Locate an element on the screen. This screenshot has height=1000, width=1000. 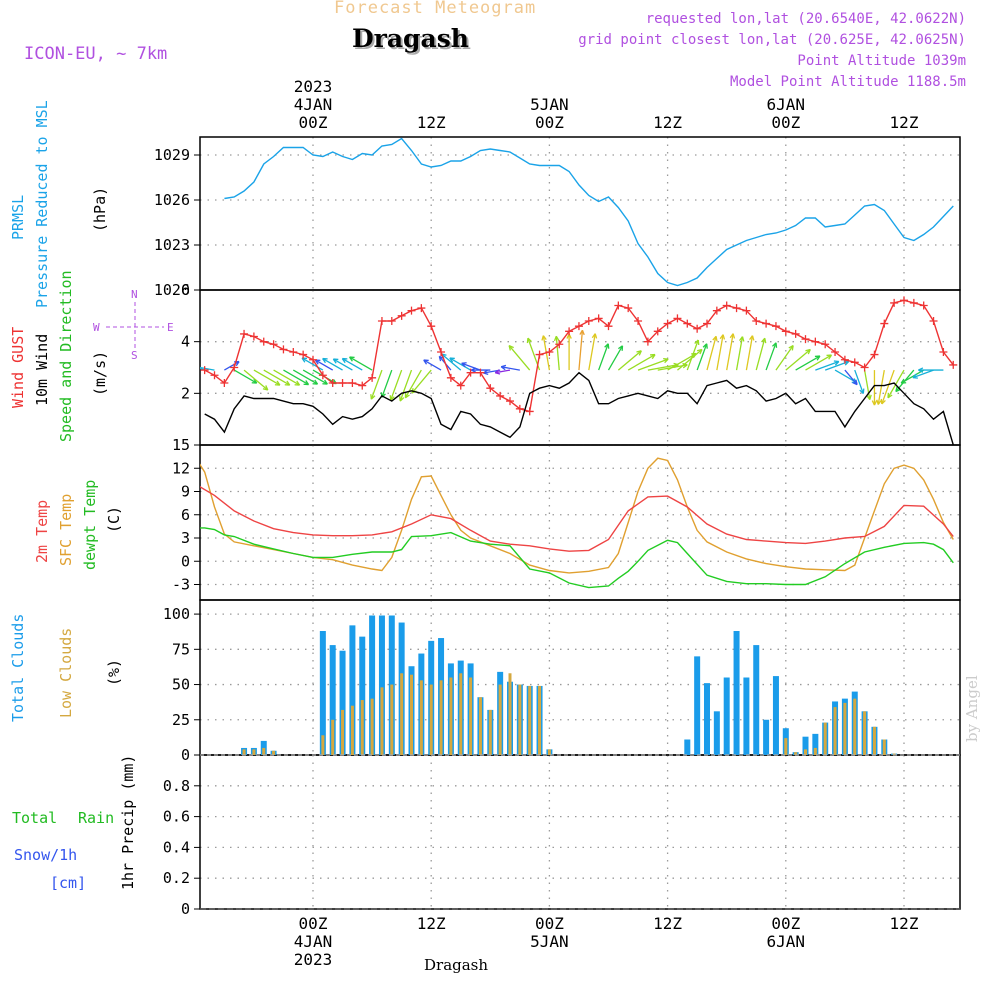
temperature-panel: -3 0 3 6 9 12 15 is located at coordinates (566, 518).